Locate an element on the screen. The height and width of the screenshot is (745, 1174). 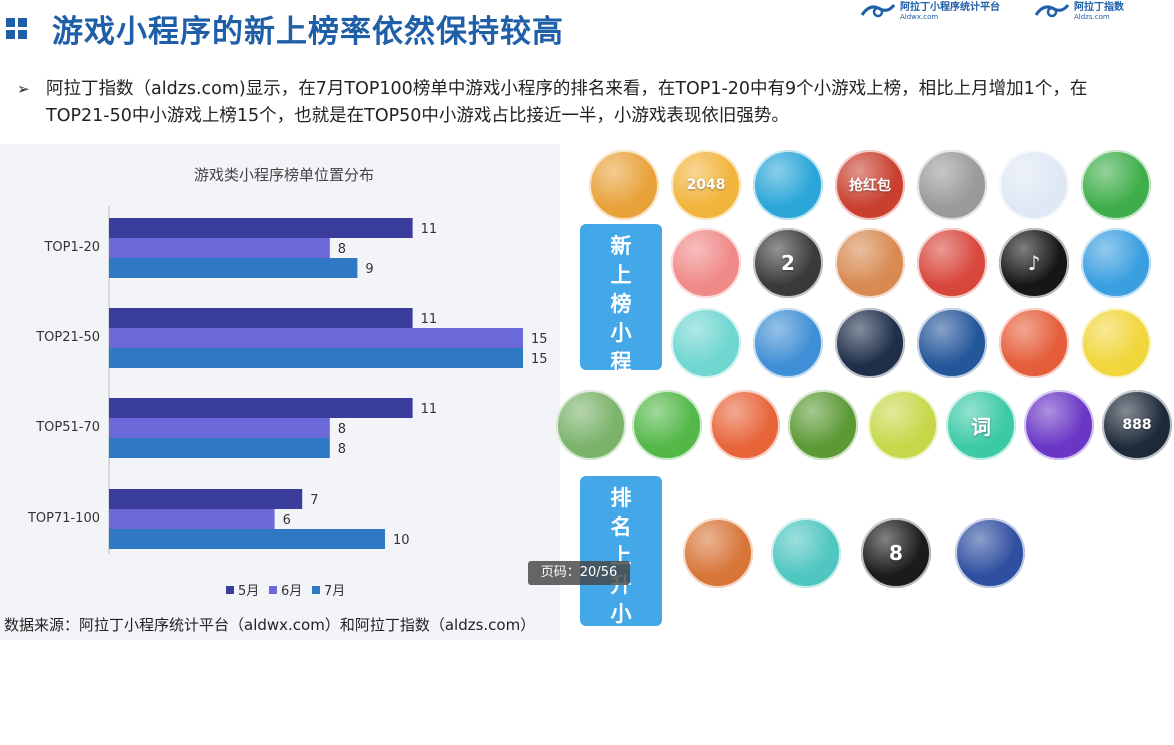
page-indicator: 页码：20/56 is located at coordinates (579, 573).